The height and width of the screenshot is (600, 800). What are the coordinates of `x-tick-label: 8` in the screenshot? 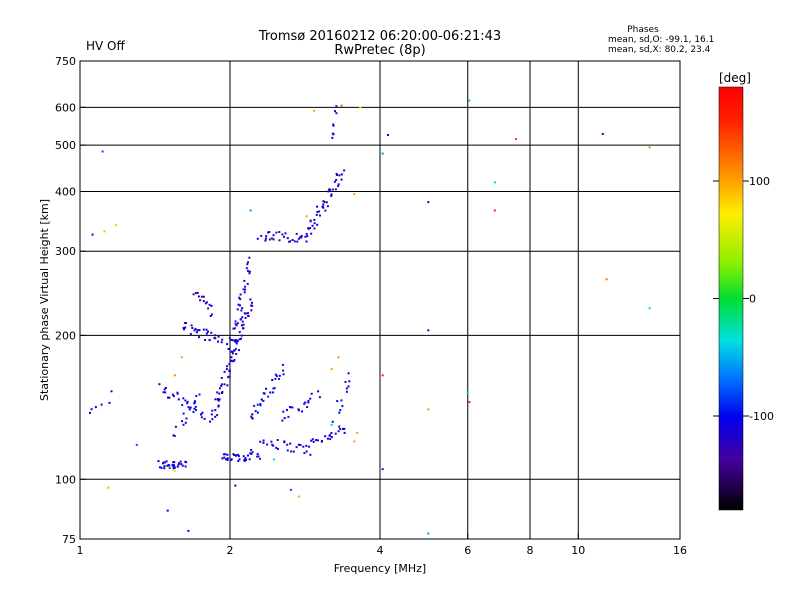 It's located at (530, 550).